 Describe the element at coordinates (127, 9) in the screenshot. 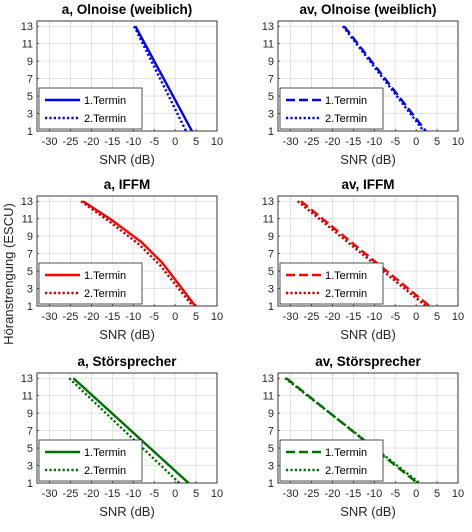

I see `chart-title: a, Olnoise (weiblich)` at that location.